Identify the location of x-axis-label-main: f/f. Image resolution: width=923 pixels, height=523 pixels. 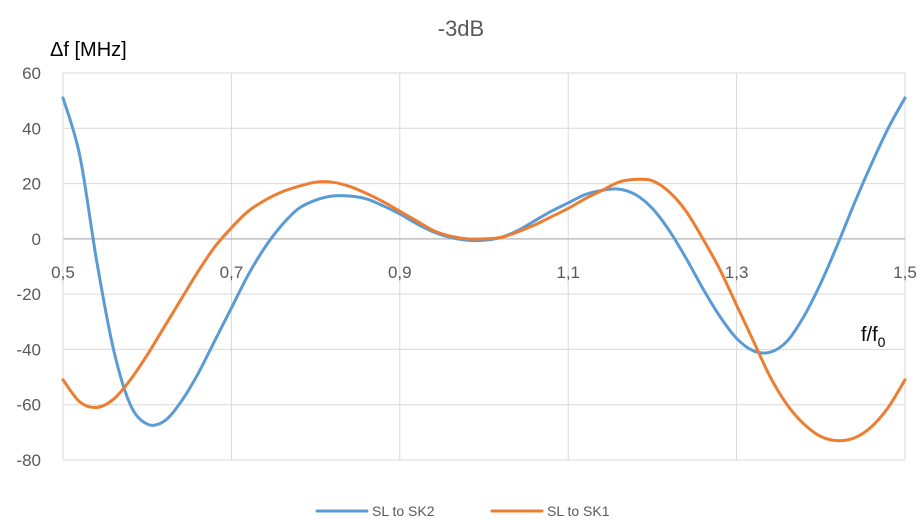
(869, 335).